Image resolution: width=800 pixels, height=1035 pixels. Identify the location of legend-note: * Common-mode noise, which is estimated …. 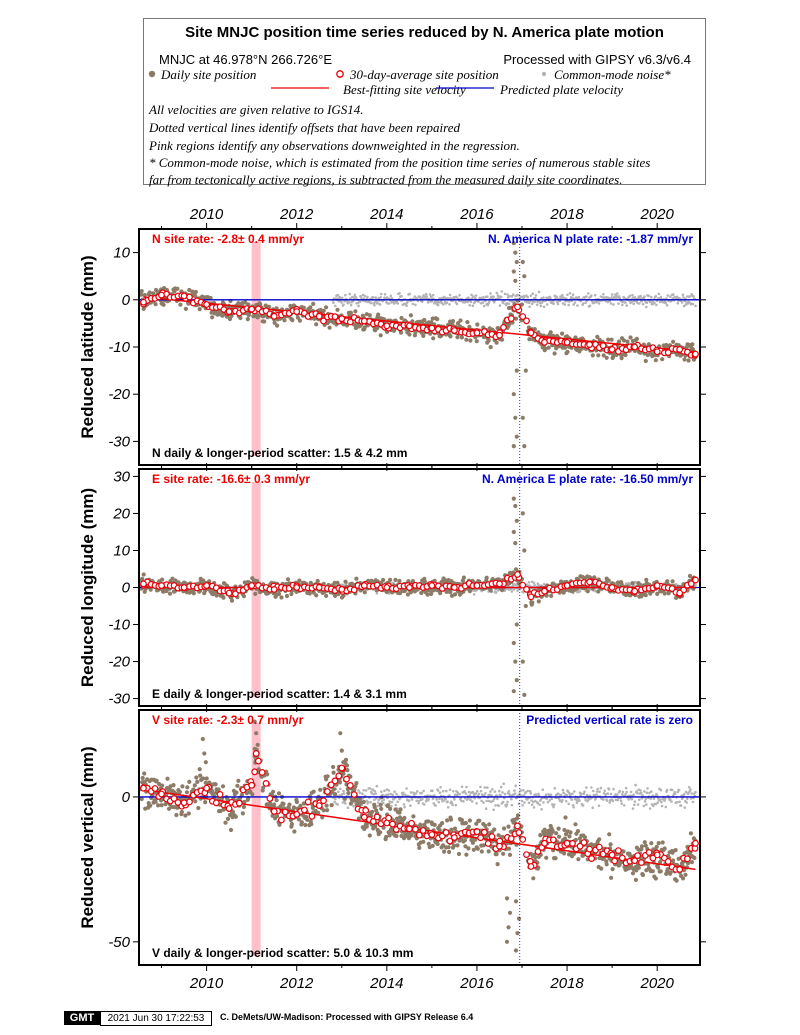
(400, 162).